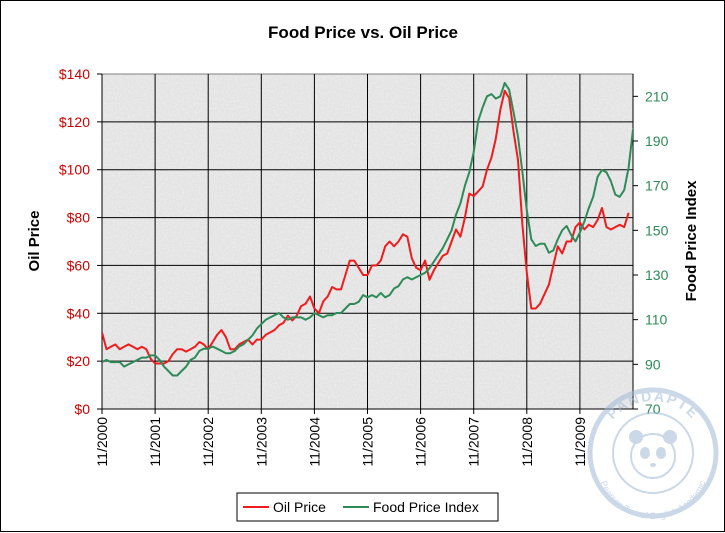 This screenshot has height=533, width=725. I want to click on legend-label-food-price-index: Food Price Index, so click(426, 507).